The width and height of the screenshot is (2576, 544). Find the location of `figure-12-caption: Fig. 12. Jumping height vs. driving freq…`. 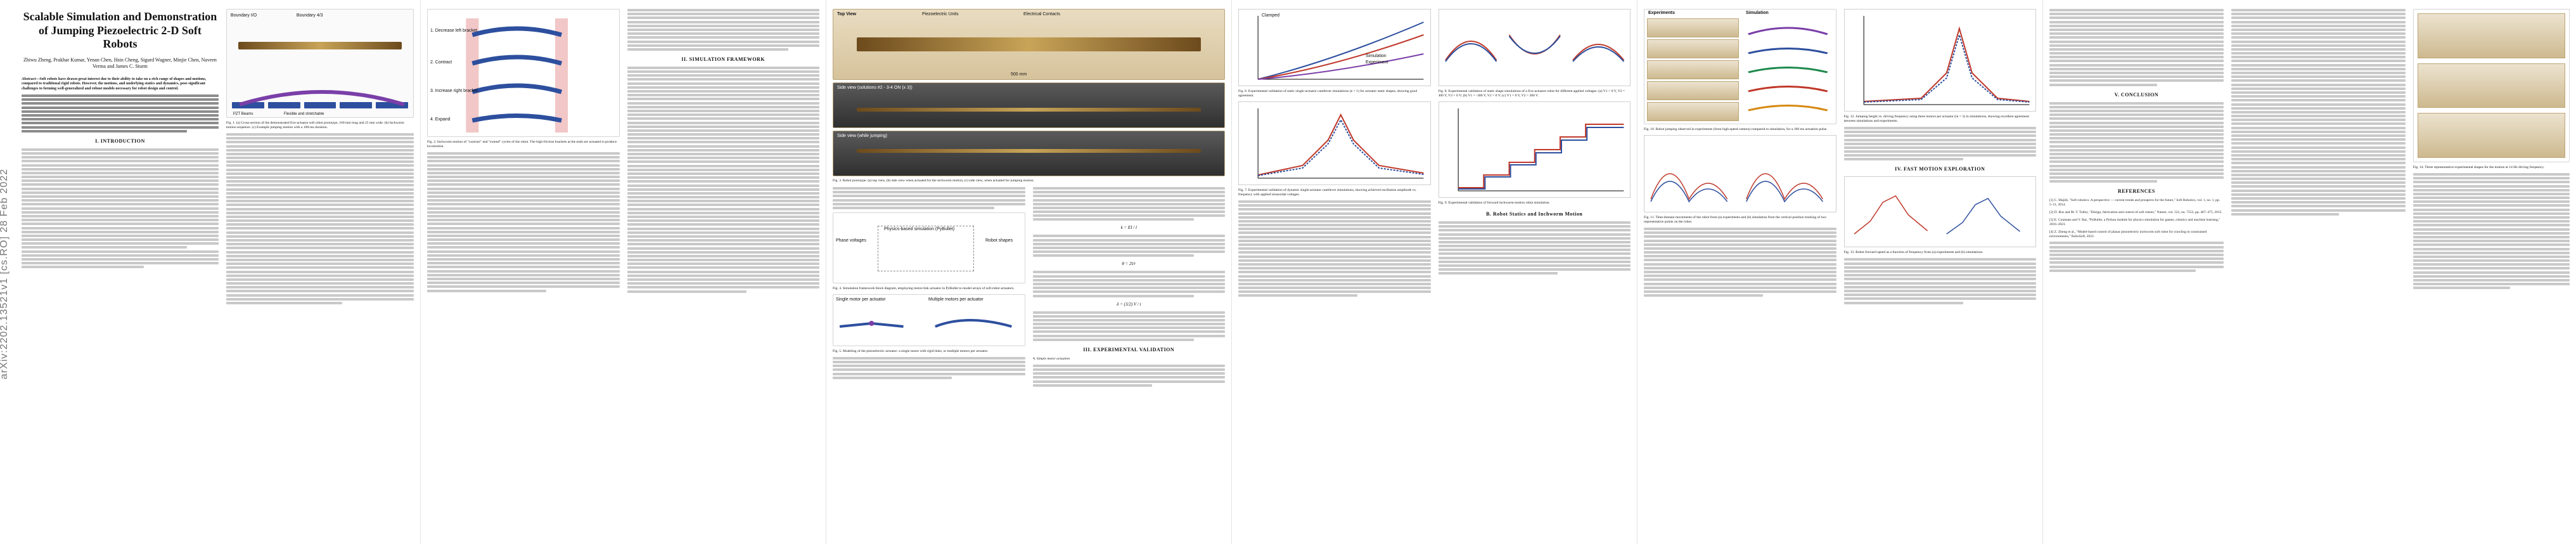

figure-12-caption: Fig. 12. Jumping height vs. driving freq… is located at coordinates (1936, 119).